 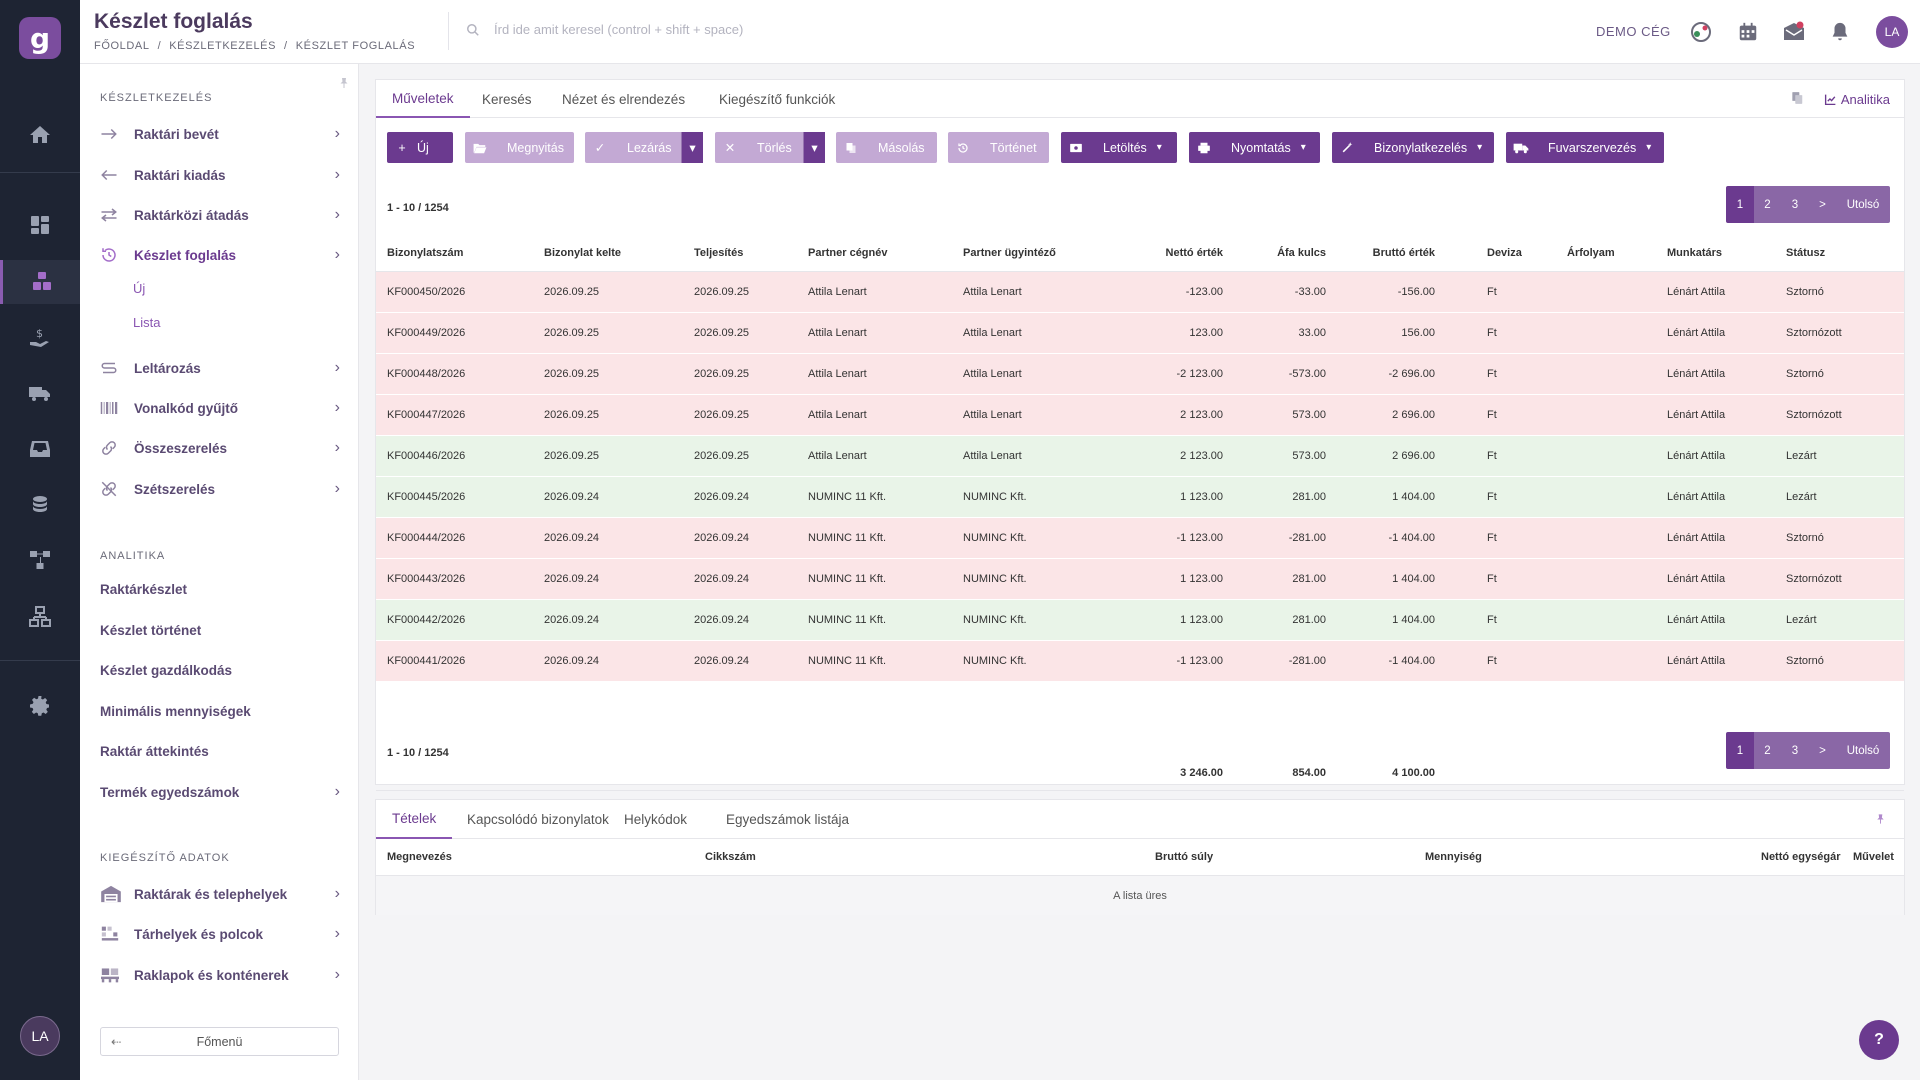 I want to click on shipping-button: Fuvarszervezés ▾, so click(x=1585, y=147).